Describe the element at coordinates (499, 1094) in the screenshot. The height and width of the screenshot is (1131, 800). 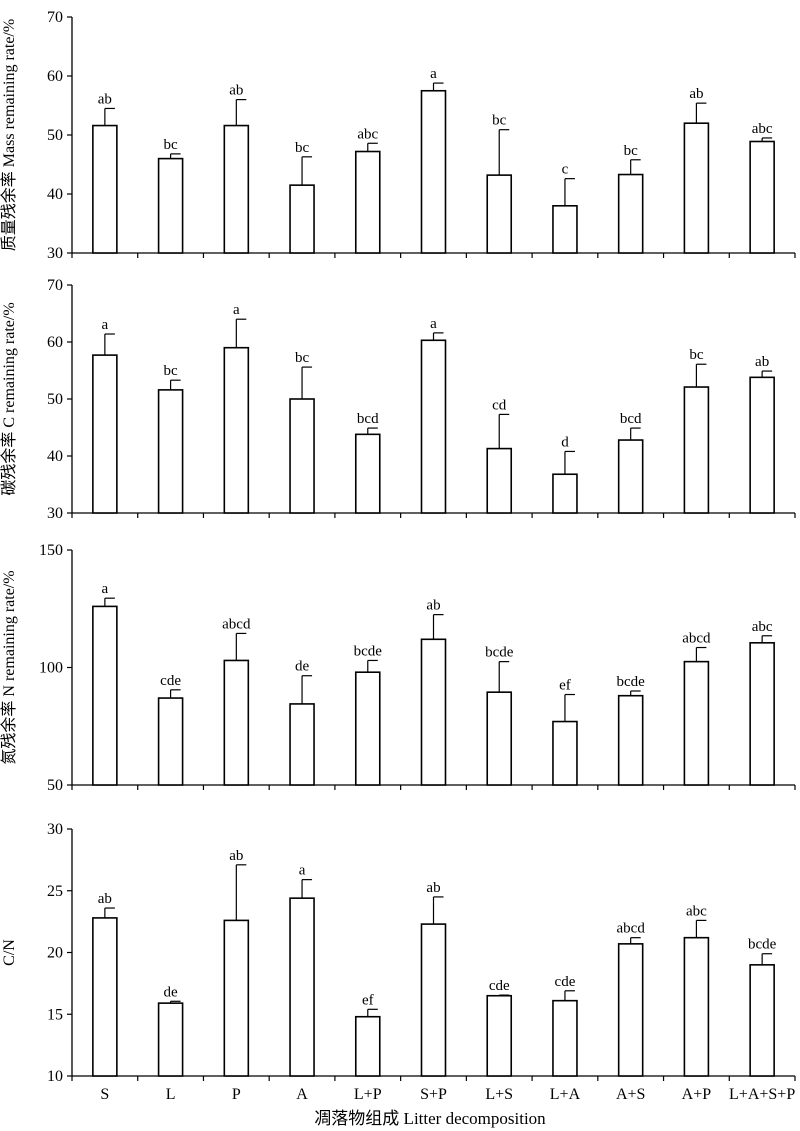
I see `x-category-label: L+S` at that location.